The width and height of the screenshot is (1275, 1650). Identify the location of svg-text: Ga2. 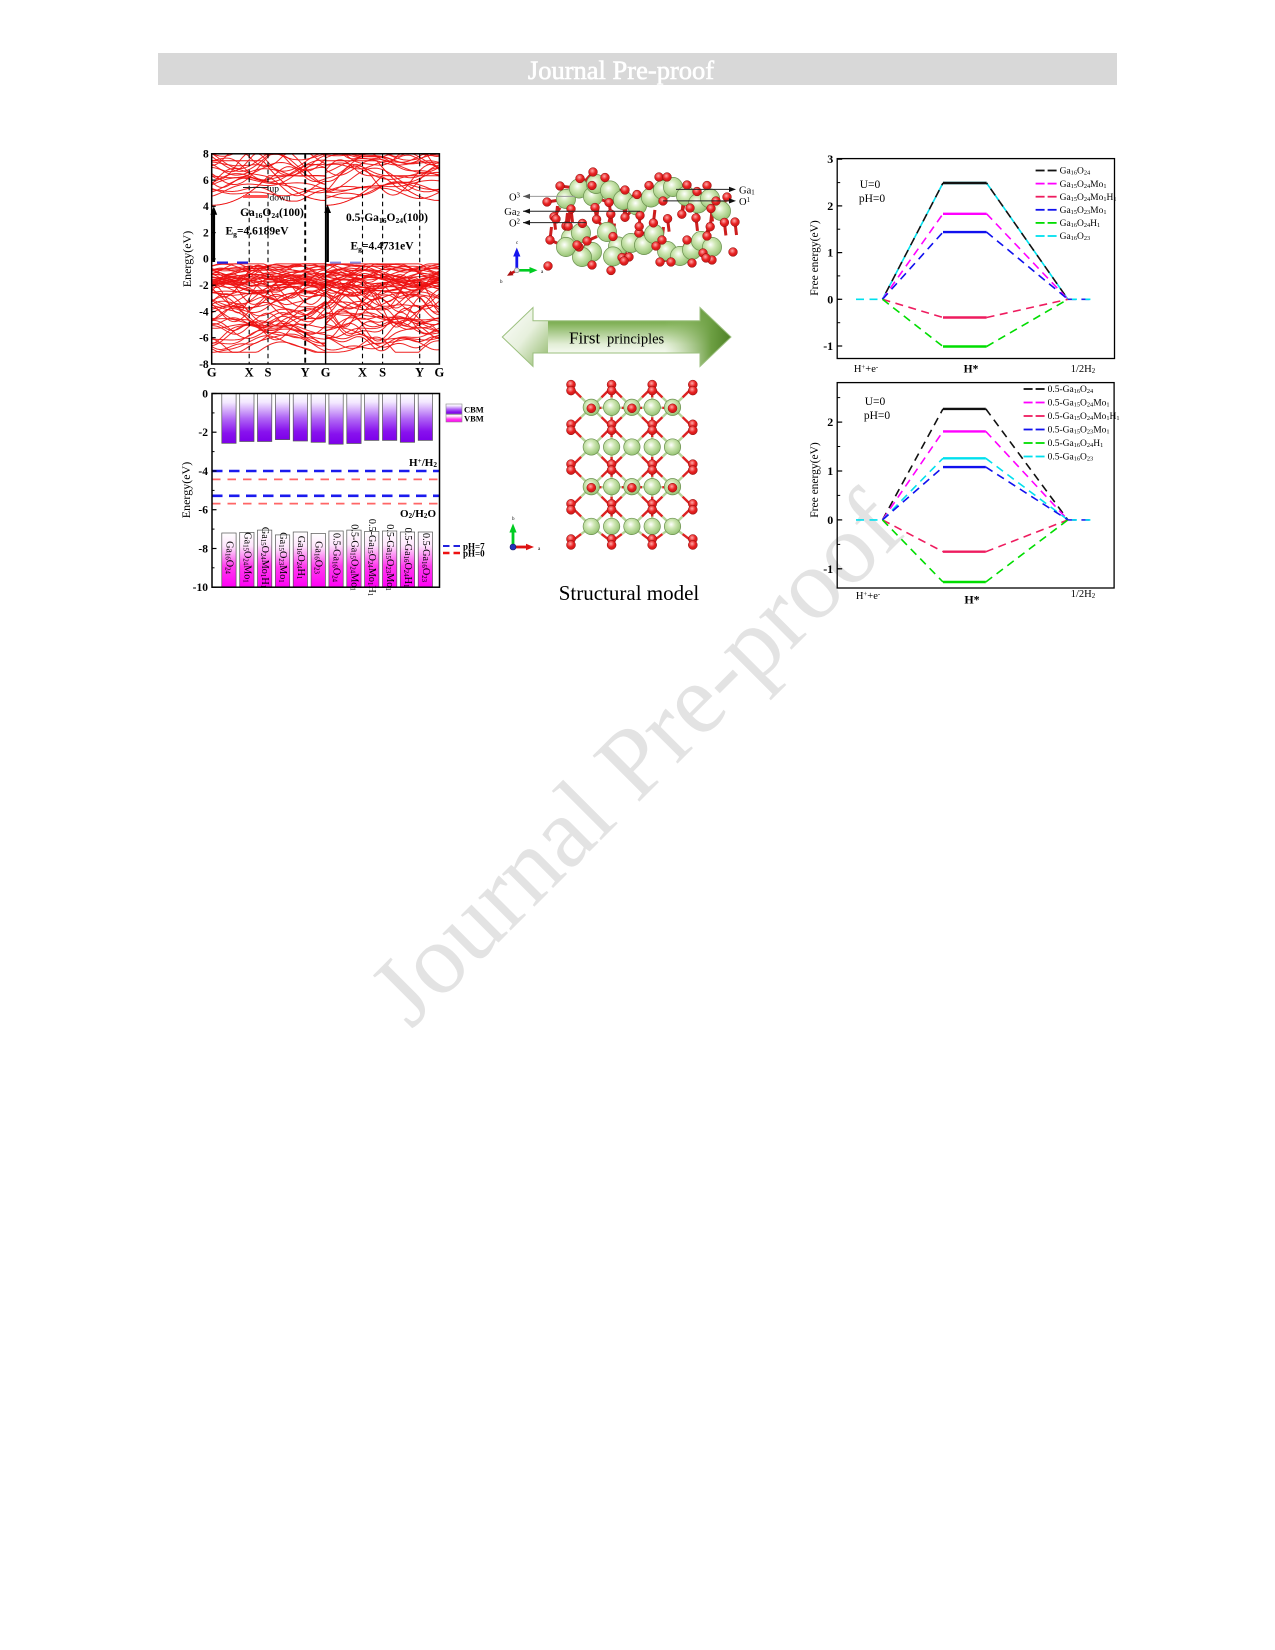
(512, 212).